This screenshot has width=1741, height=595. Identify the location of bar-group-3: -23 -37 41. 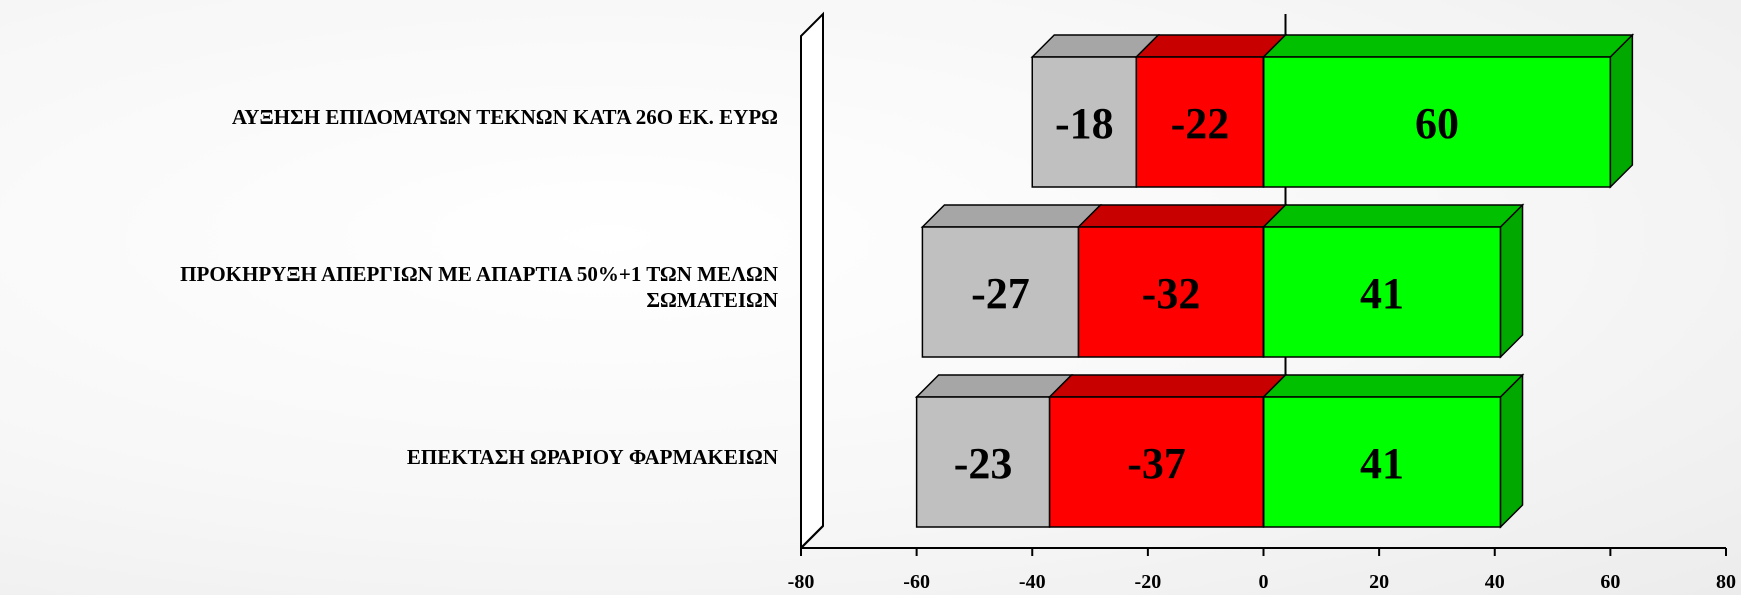
(1219, 451).